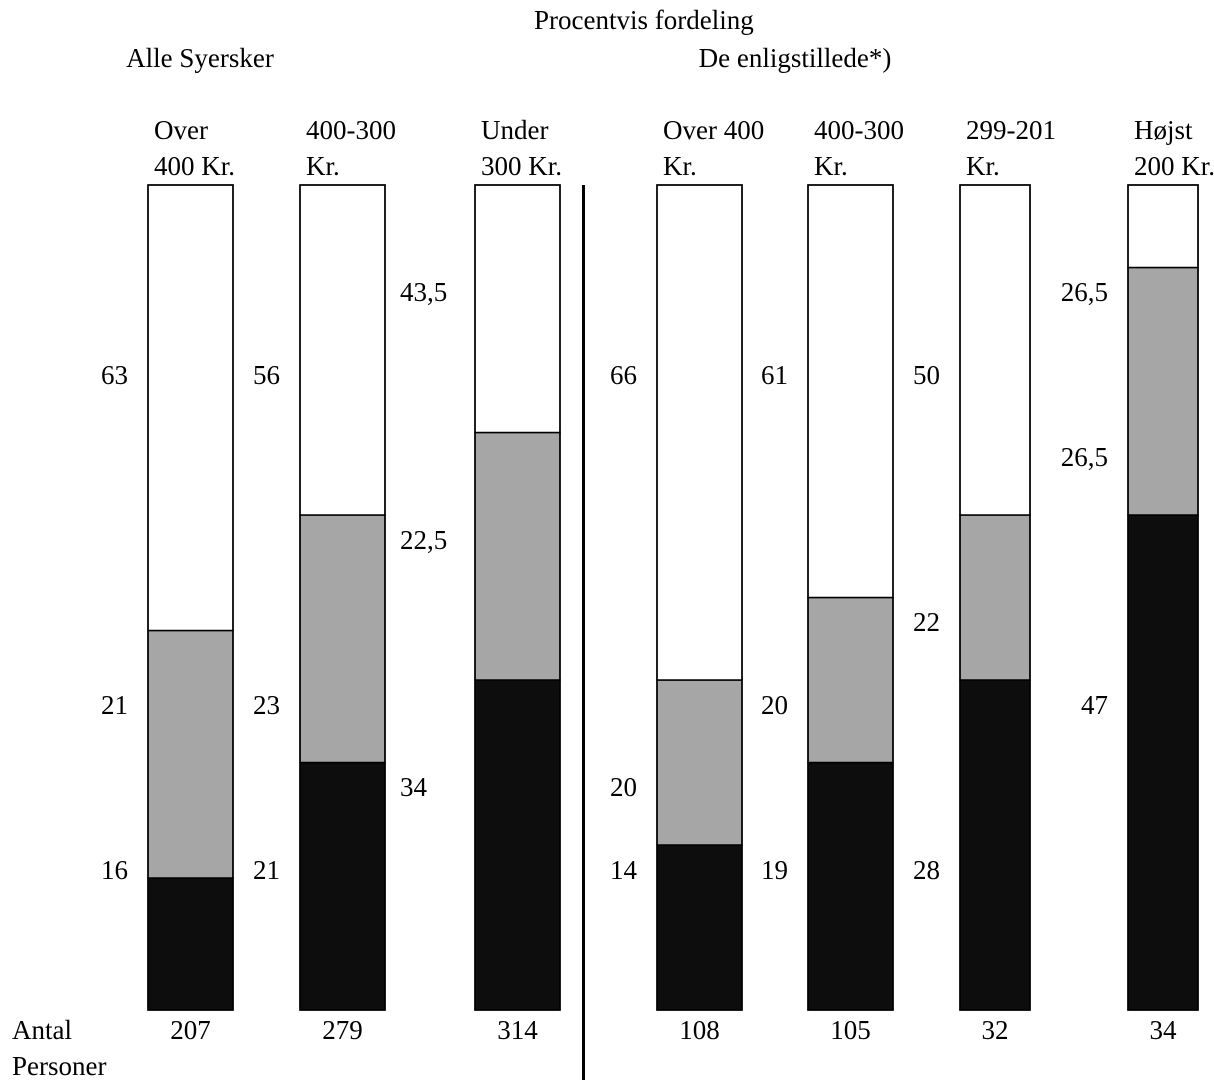 Image resolution: width=1214 pixels, height=1082 pixels. Describe the element at coordinates (850, 1030) in the screenshot. I see `count-label-5: 105` at that location.